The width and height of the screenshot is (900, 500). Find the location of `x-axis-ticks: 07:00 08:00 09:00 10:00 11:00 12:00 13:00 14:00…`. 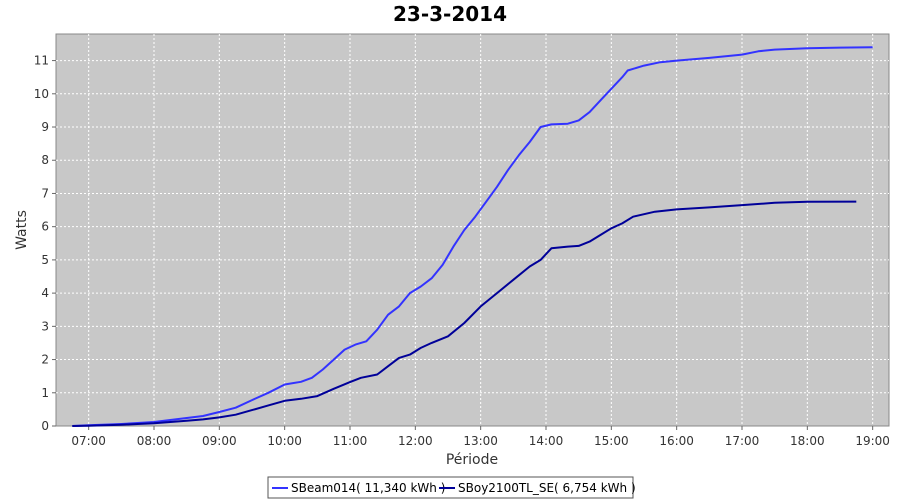

x-axis-ticks: 07:00 08:00 09:00 10:00 11:00 12:00 13:00 14:00… is located at coordinates (480, 437).